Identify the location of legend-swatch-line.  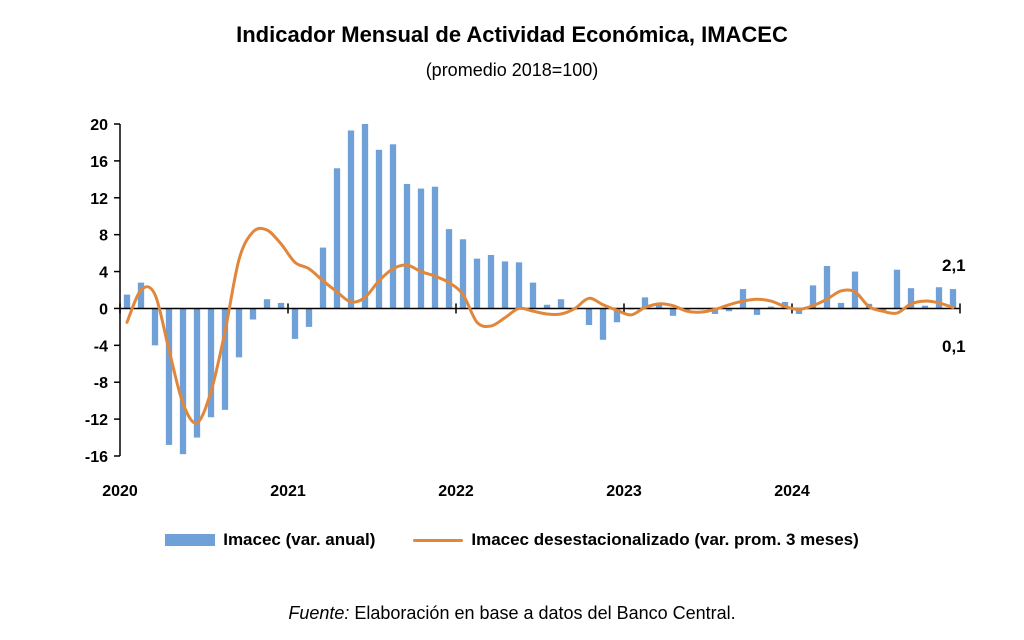
(438, 540).